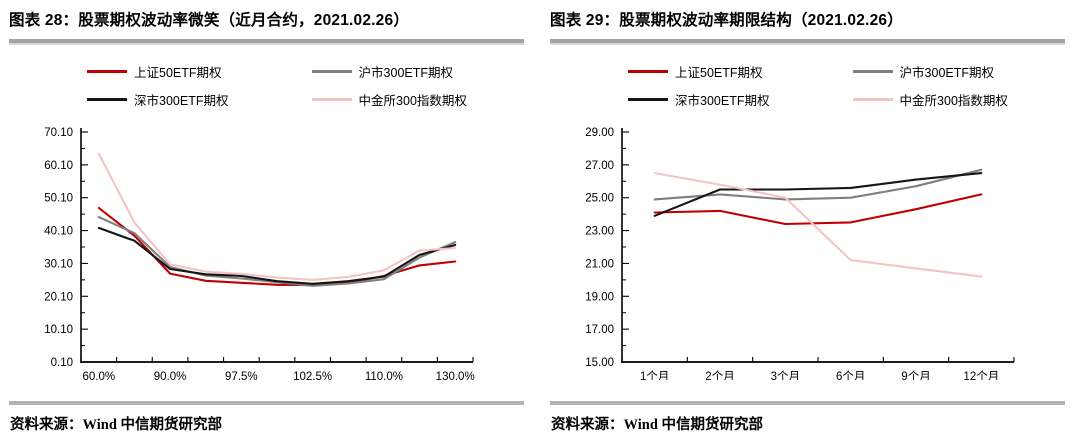  What do you see at coordinates (58, 330) in the screenshot?
I see `y-axis-tick-label: 10.10` at bounding box center [58, 330].